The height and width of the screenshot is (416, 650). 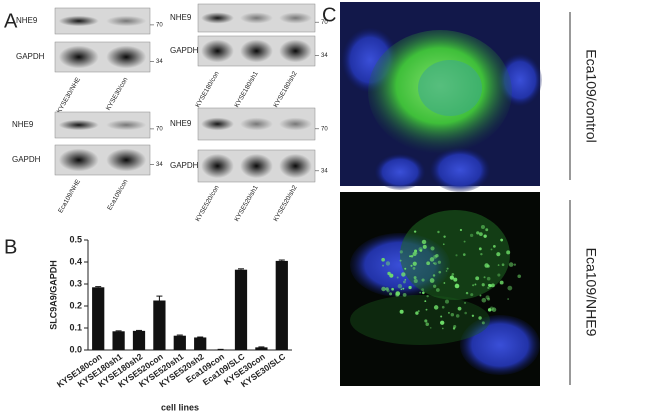 I want to click on y-tick-label: 0.0, so click(x=75, y=349).